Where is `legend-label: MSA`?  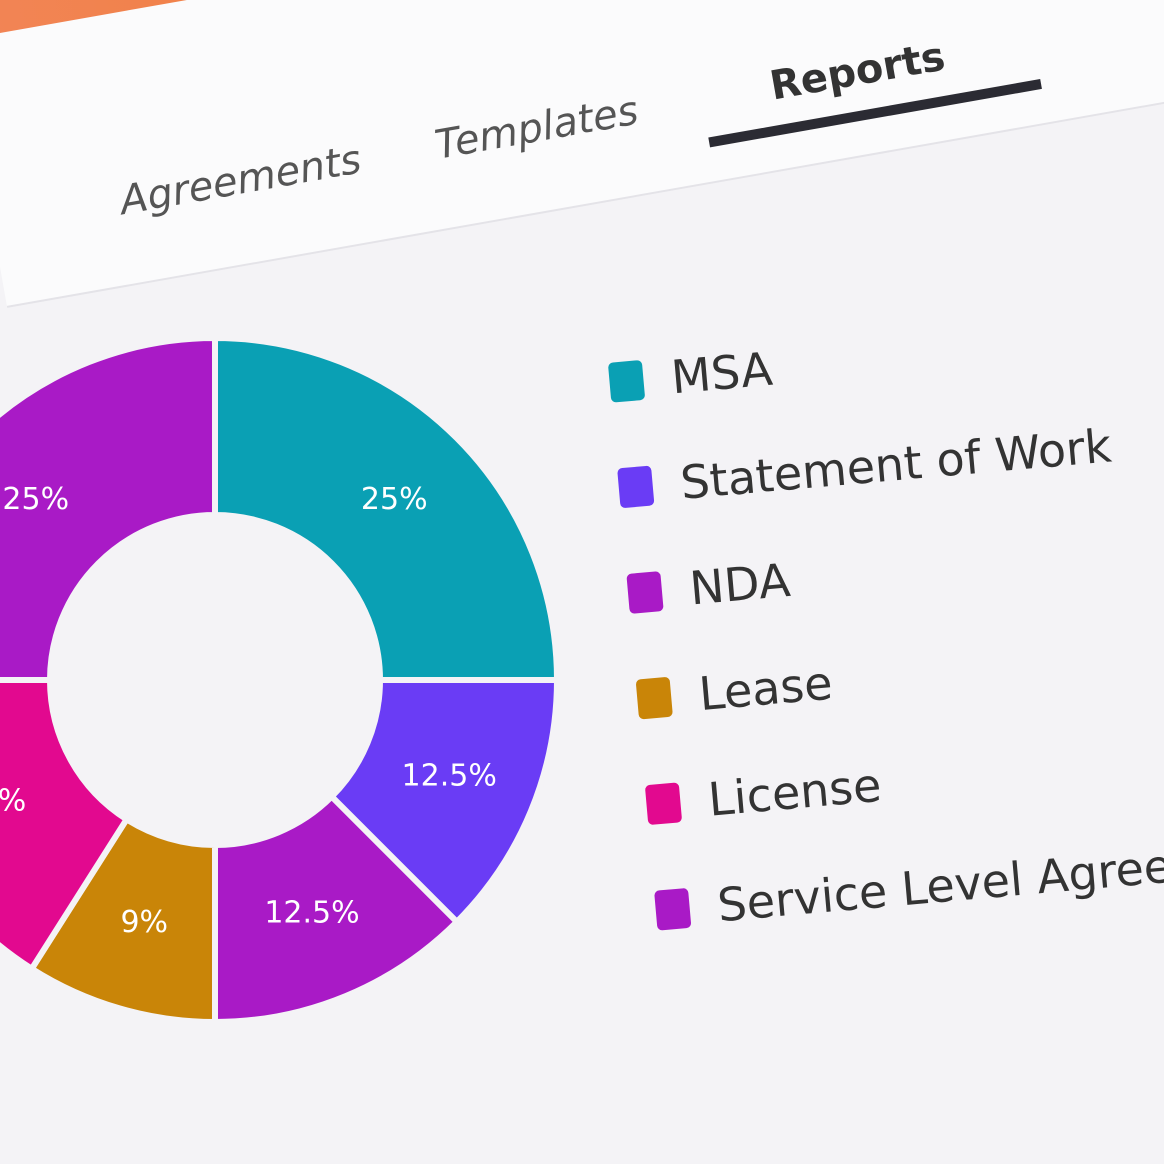
legend-label: MSA is located at coordinates (722, 373).